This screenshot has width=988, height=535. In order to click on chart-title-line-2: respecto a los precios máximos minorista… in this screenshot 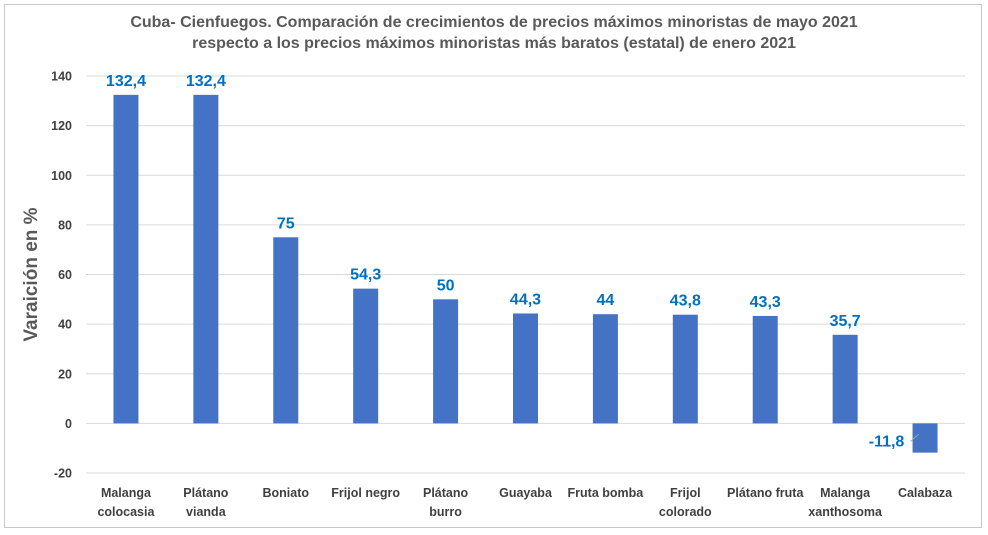, I will do `click(494, 43)`.